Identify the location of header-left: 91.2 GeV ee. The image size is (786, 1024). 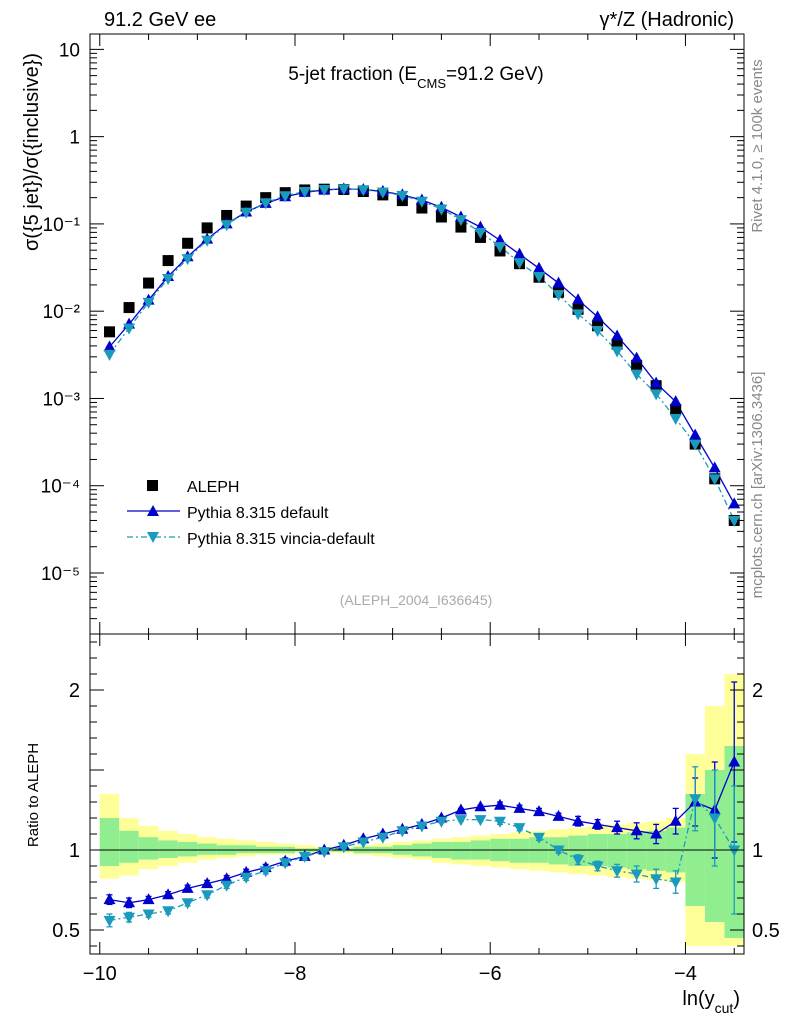
(160, 20).